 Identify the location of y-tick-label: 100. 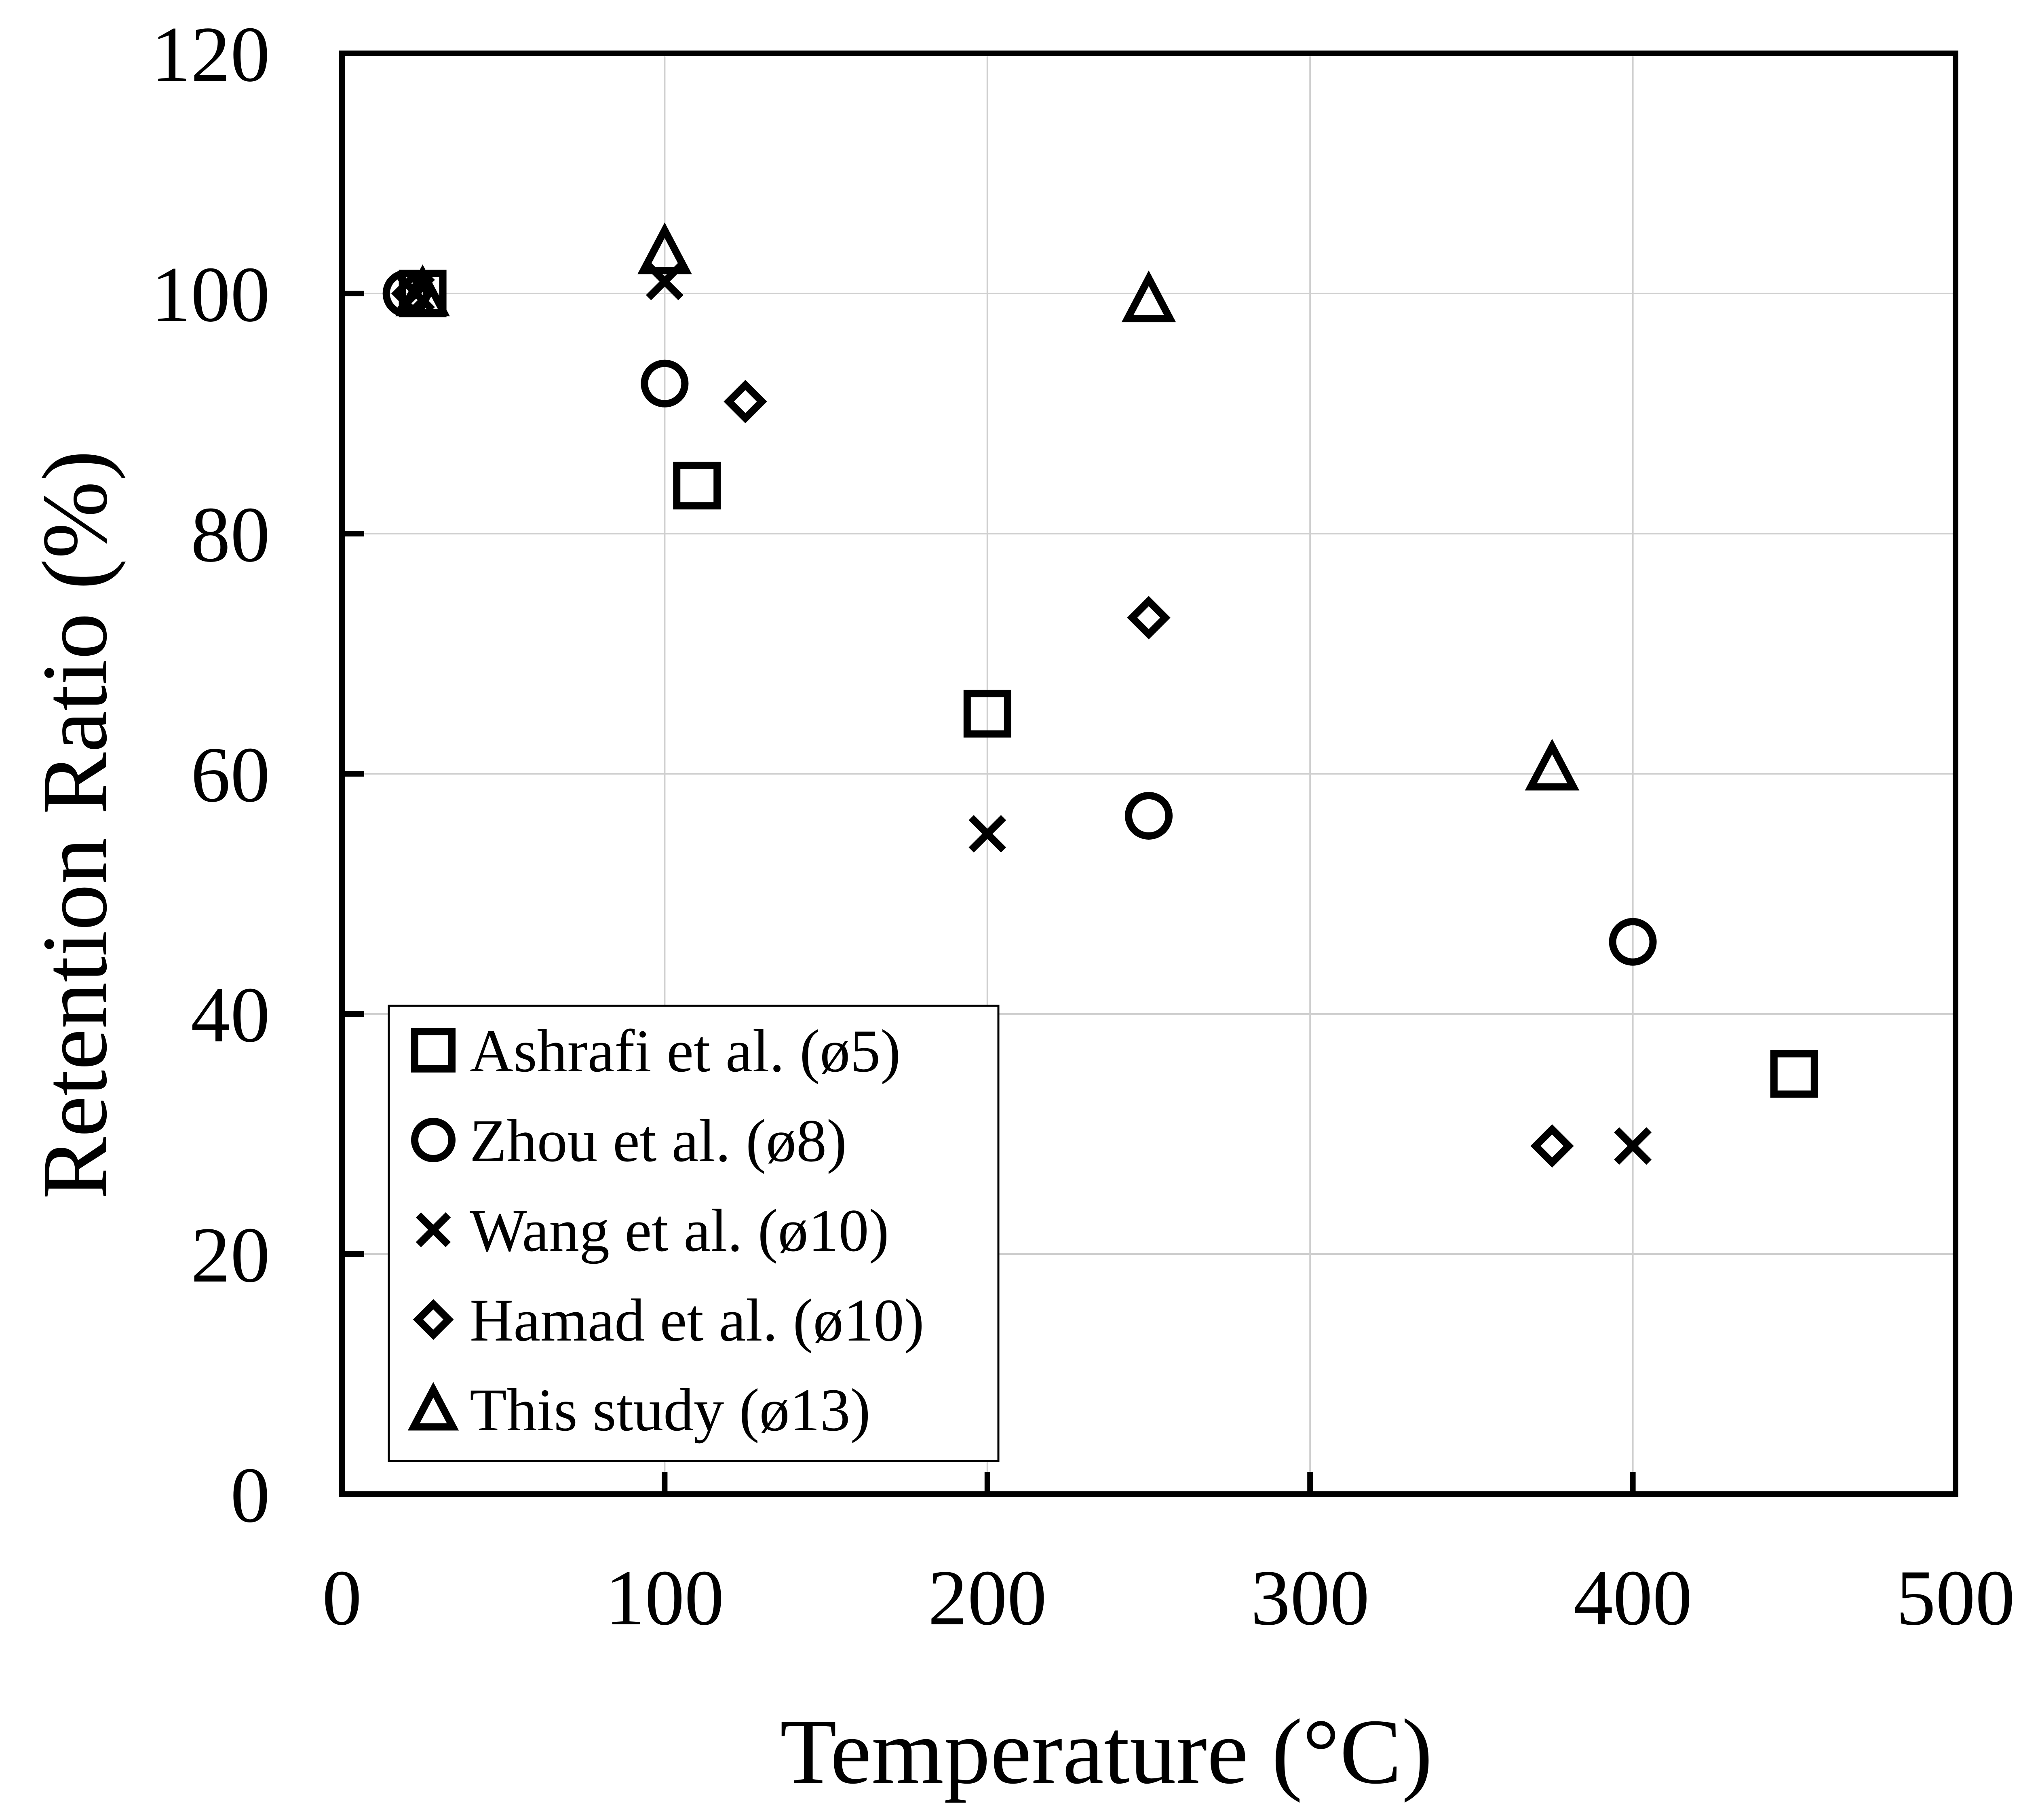
(210, 294).